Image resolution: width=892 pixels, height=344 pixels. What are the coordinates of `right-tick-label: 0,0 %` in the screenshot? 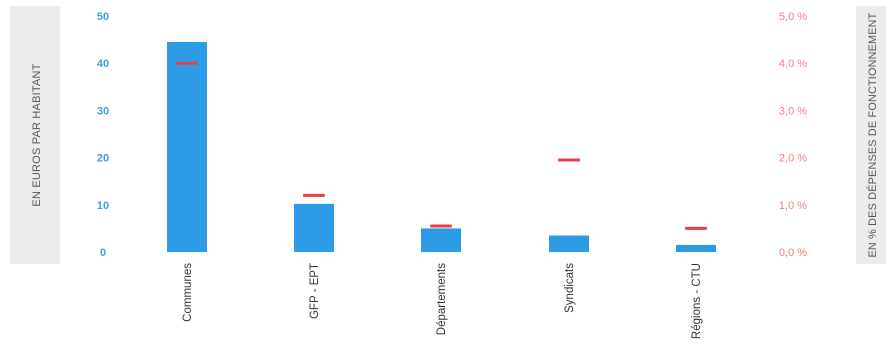 It's located at (793, 253).